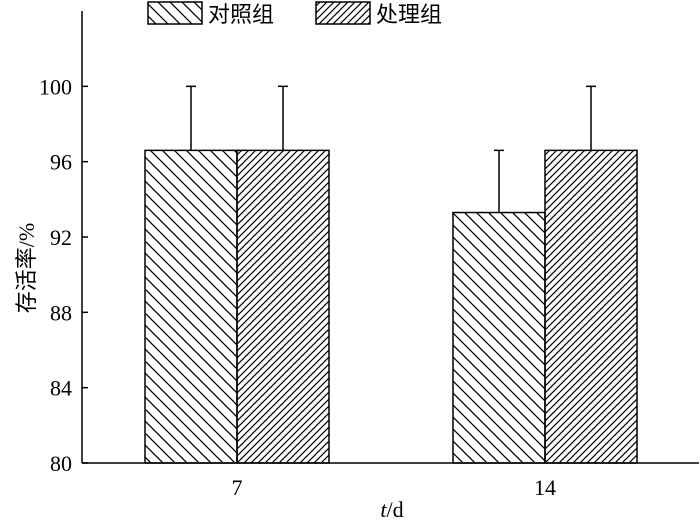 The width and height of the screenshot is (700, 524). I want to click on y-tick-label-84: 84, so click(61, 388).